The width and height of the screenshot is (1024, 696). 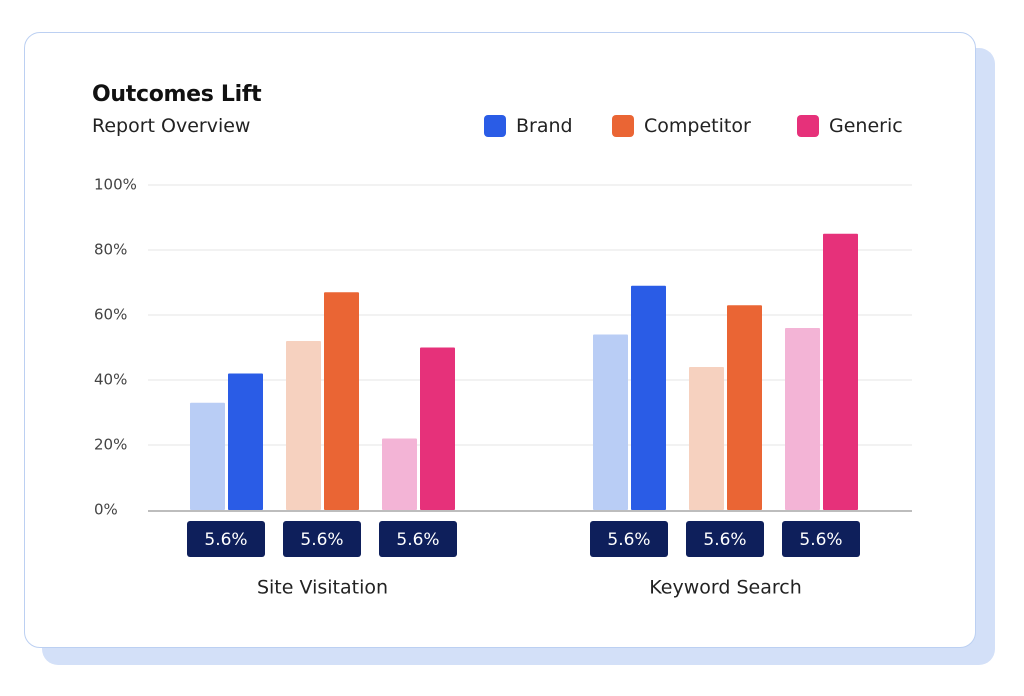 What do you see at coordinates (110, 445) in the screenshot?
I see `y-tick-label: 20%` at bounding box center [110, 445].